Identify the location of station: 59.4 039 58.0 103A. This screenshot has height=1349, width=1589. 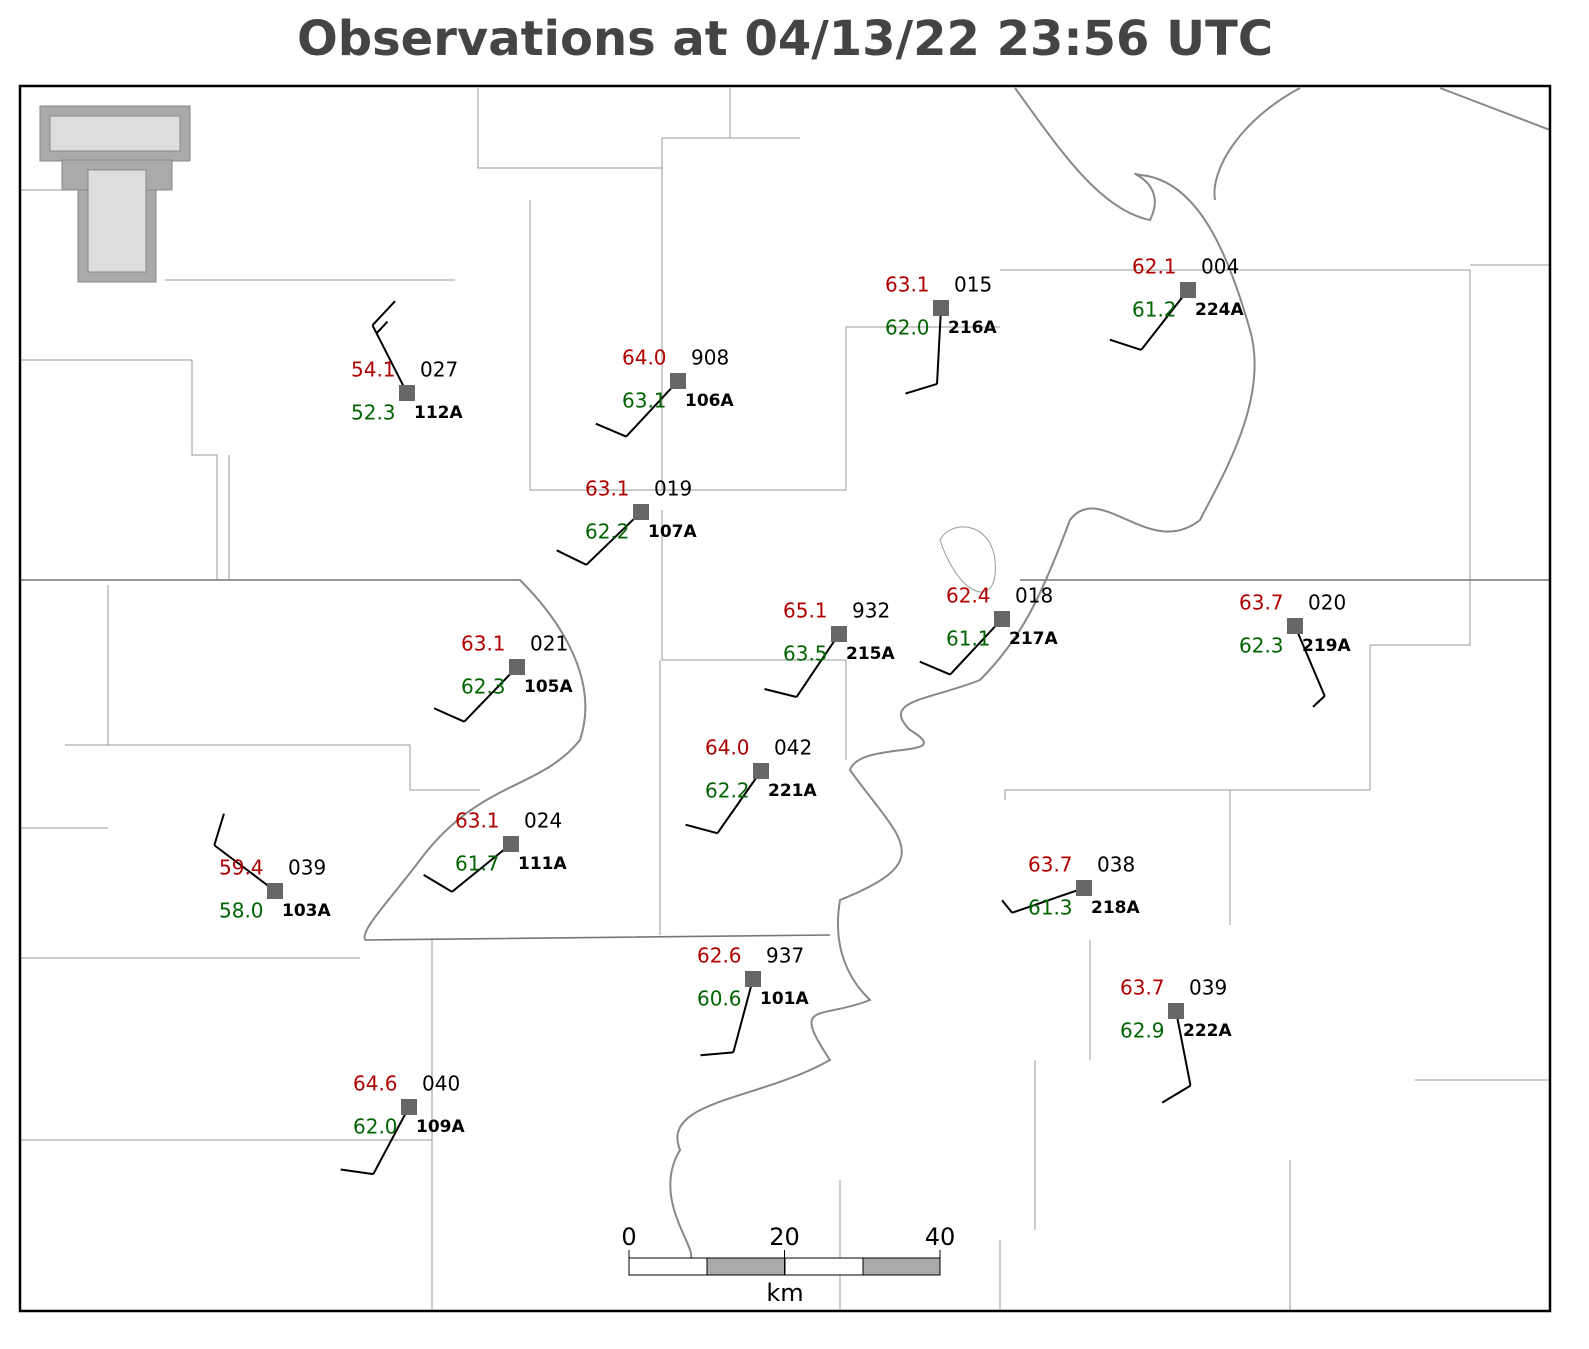
(272, 868).